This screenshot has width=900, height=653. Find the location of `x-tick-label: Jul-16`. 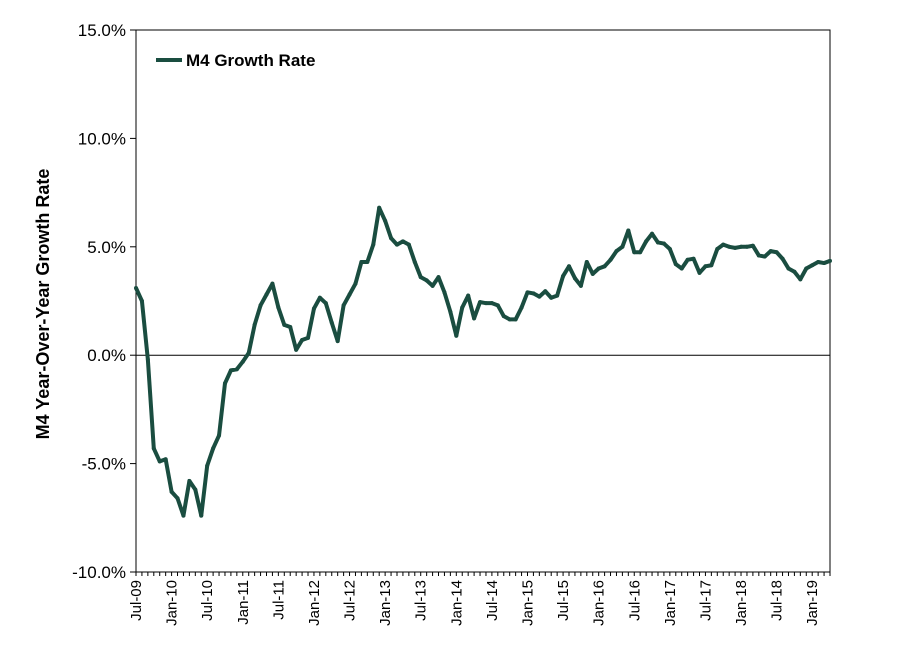

x-tick-label: Jul-16 is located at coordinates (634, 600).